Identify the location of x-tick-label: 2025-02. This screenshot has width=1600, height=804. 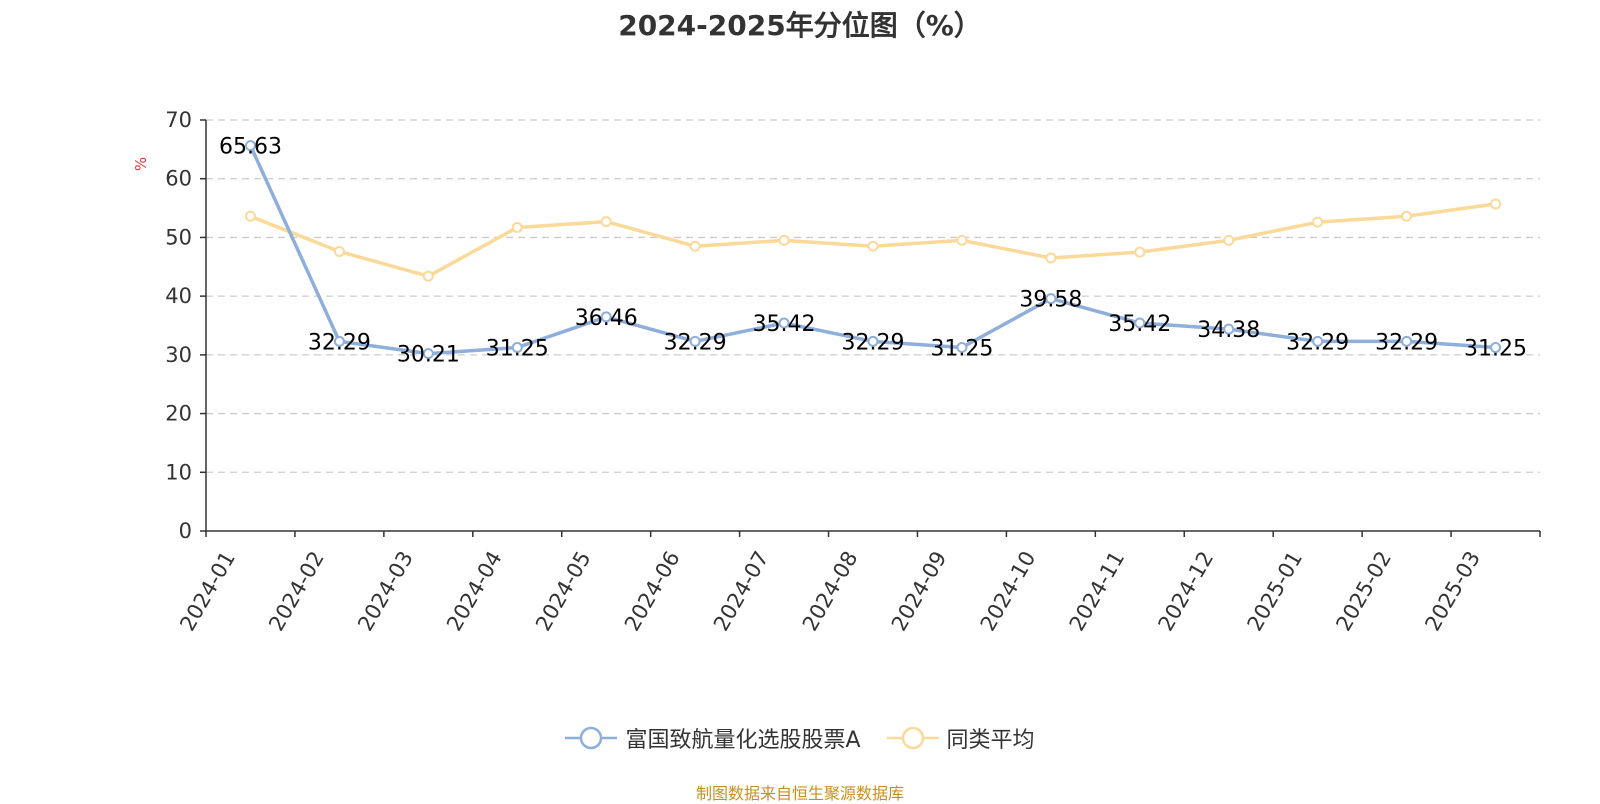
(1363, 591).